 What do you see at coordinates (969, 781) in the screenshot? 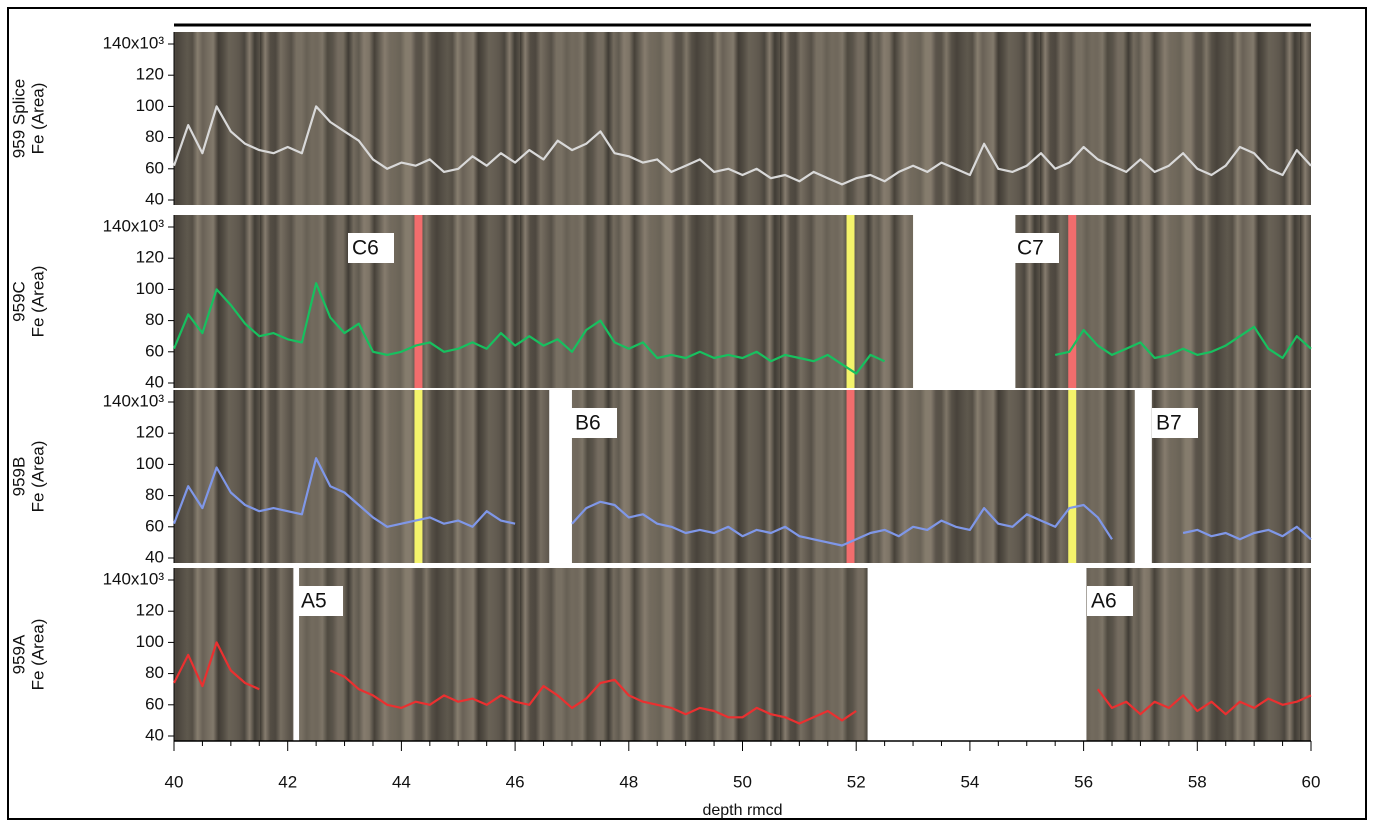
I see `x-tick-label: 54` at bounding box center [969, 781].